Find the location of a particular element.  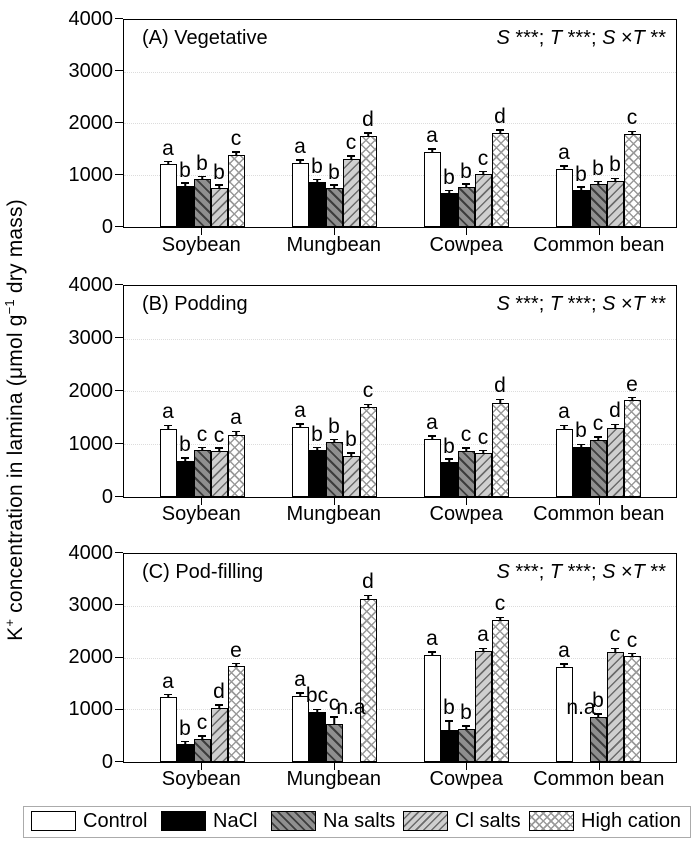

panel-stats-annotation: S ***; T ***; S ×T ** is located at coordinates (581, 572).